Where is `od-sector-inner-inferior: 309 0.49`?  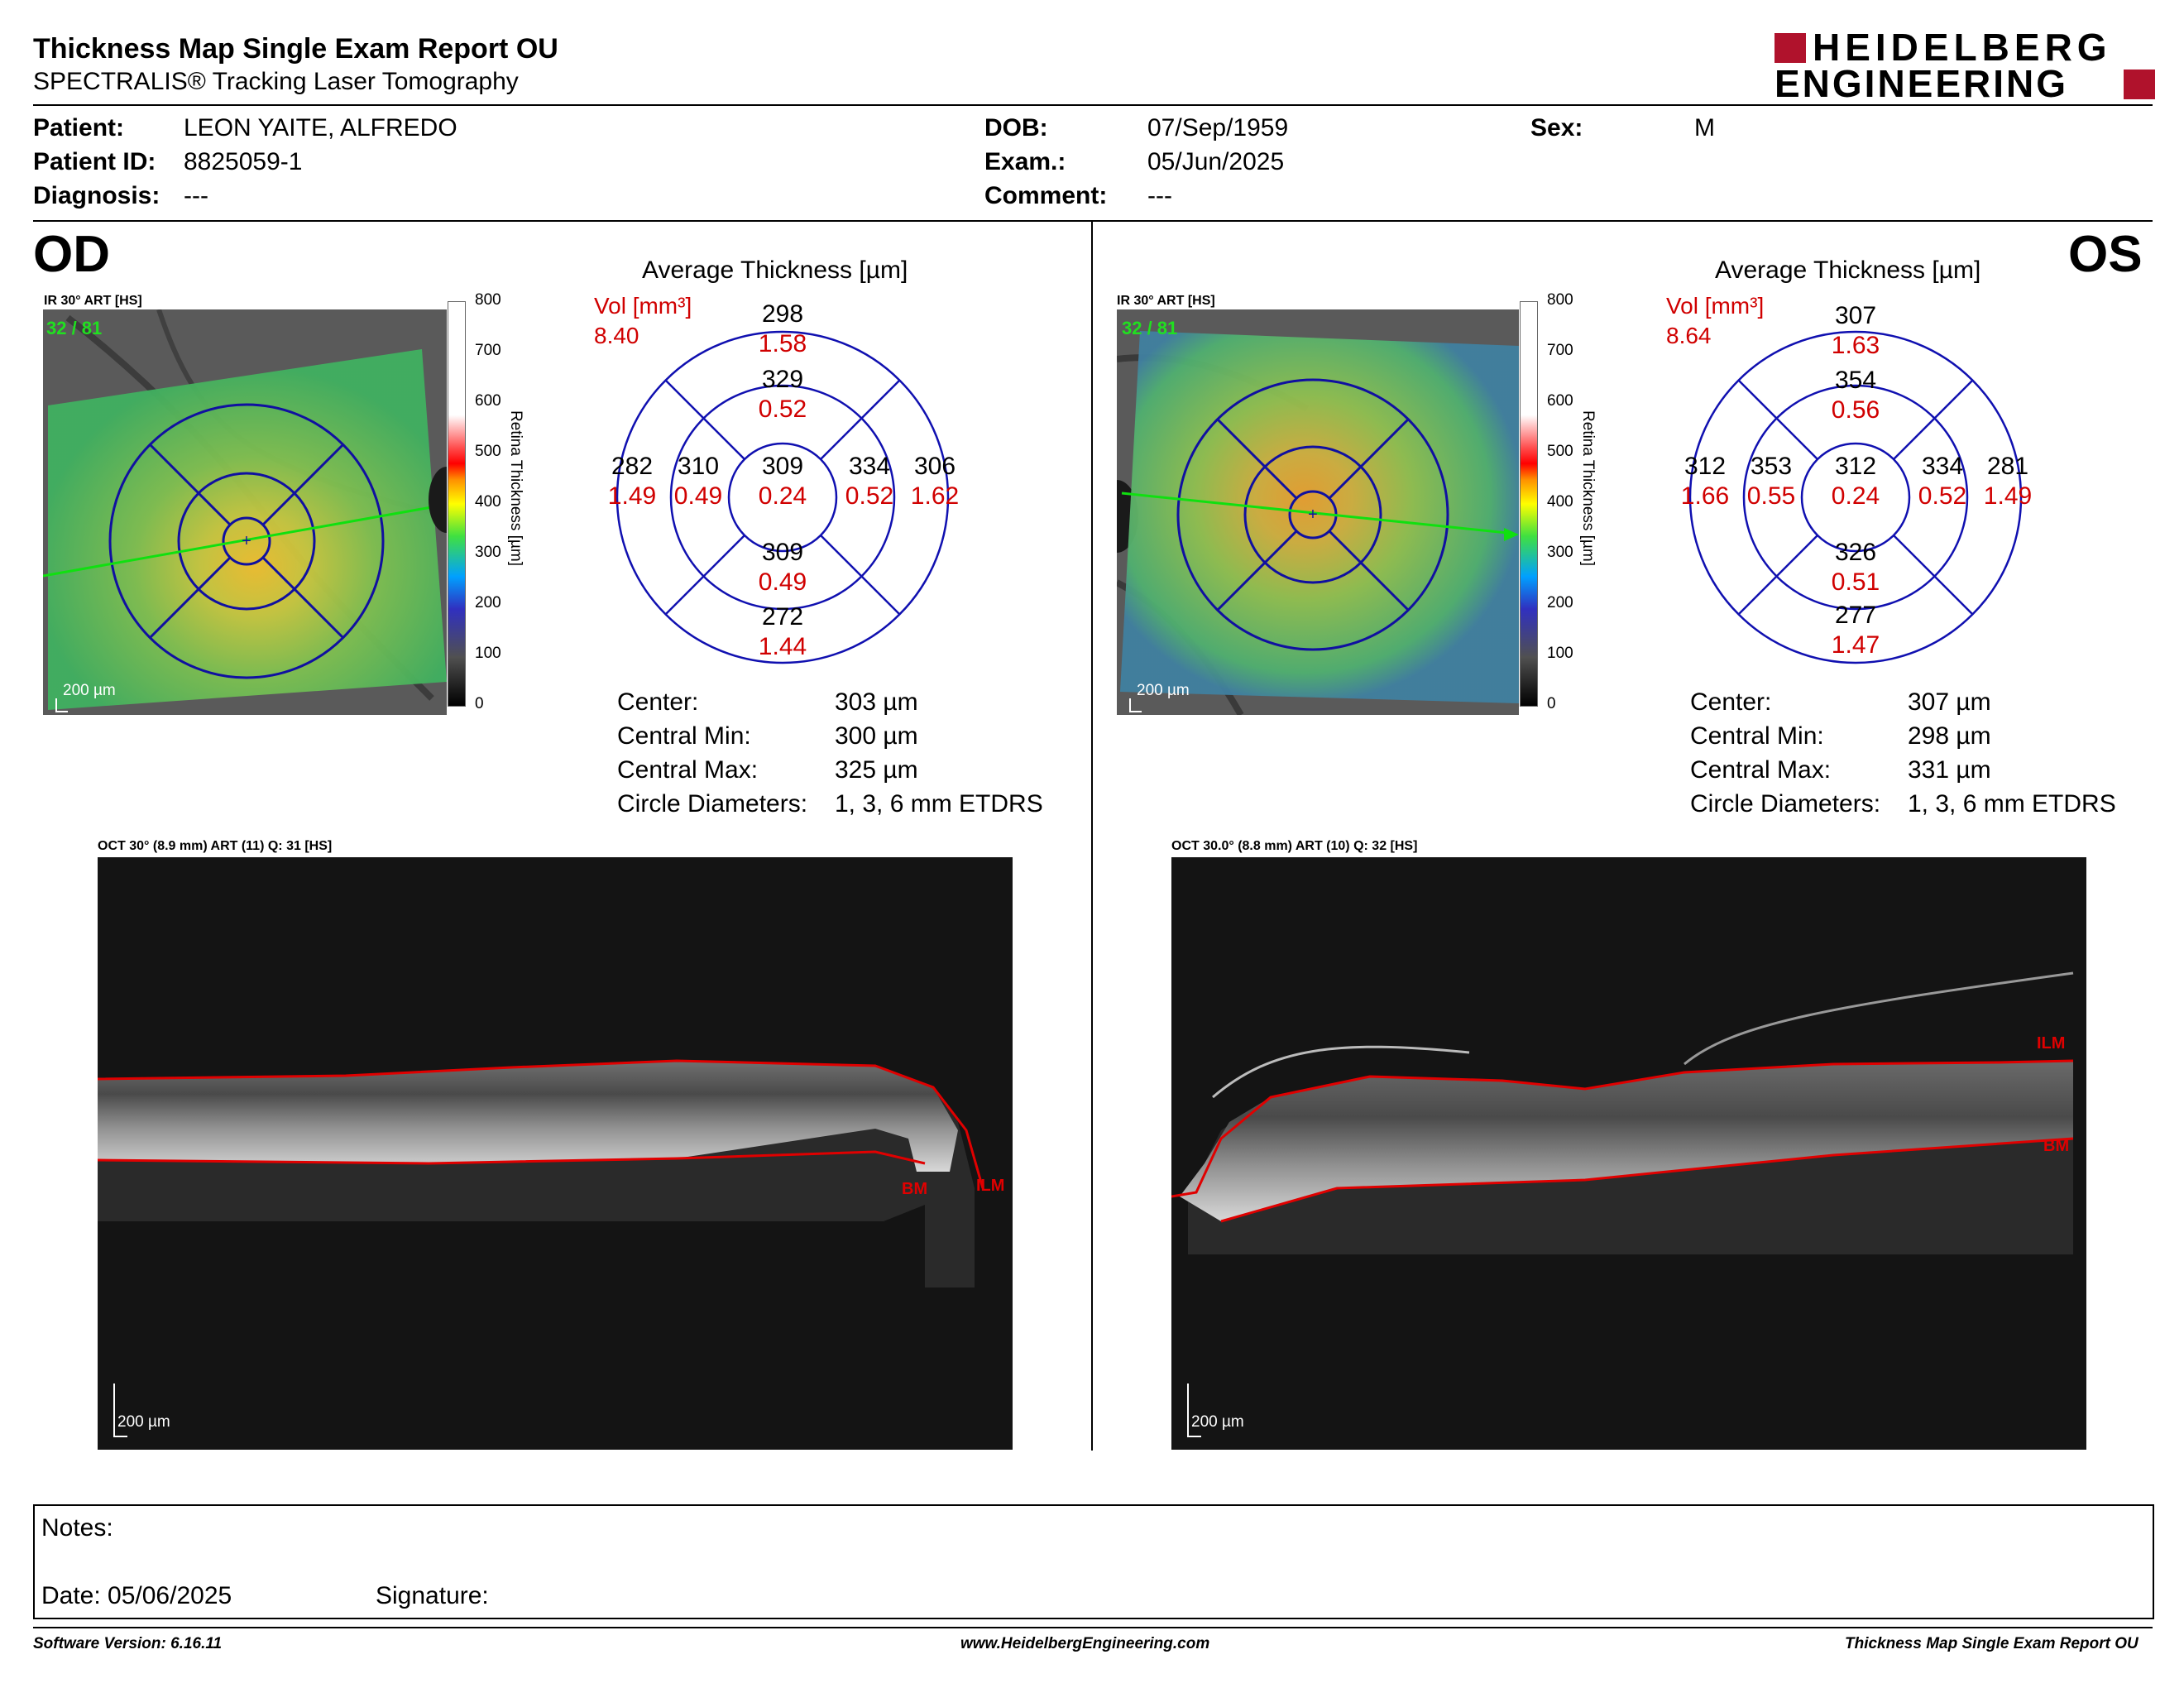 od-sector-inner-inferior: 309 0.49 is located at coordinates (782, 567).